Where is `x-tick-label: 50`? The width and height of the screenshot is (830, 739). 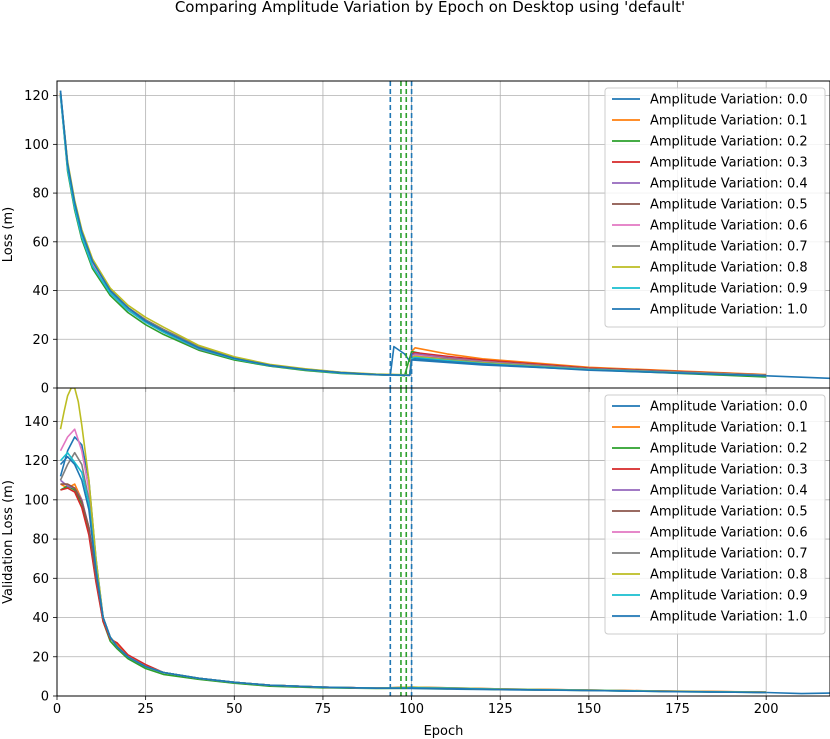 x-tick-label: 50 is located at coordinates (234, 709).